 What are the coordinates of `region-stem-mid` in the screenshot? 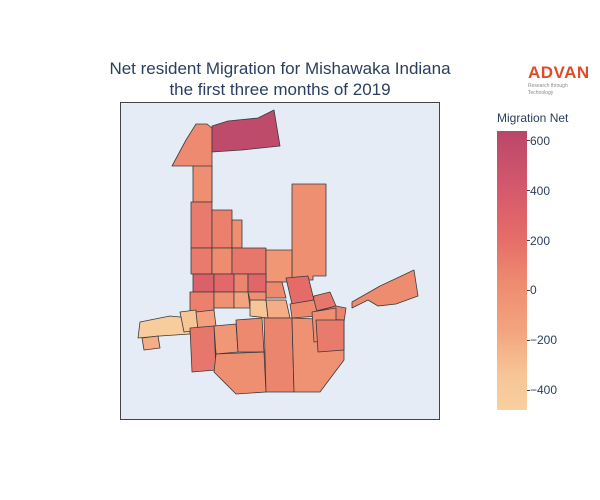 It's located at (201, 225).